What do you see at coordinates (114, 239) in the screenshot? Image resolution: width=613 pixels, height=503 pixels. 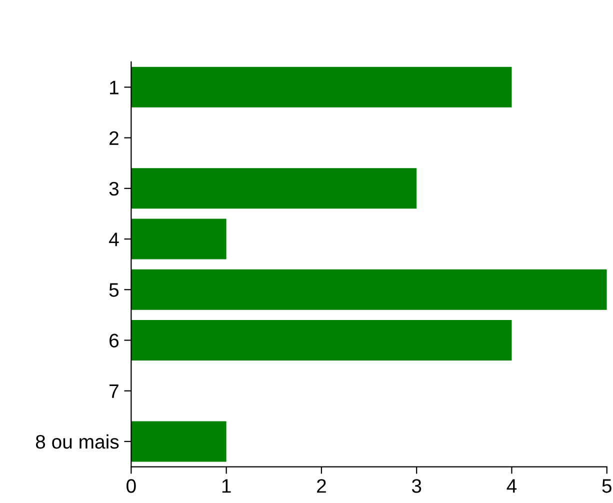 I see `y-tick-label: 4` at bounding box center [114, 239].